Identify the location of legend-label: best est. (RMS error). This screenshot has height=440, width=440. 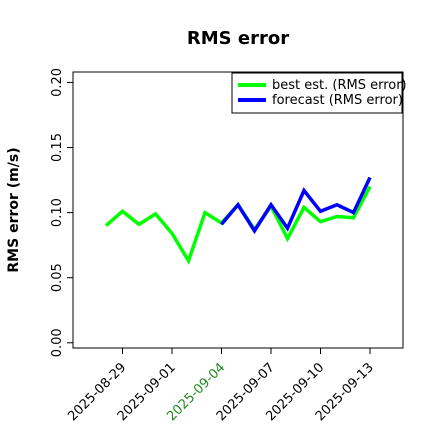
(339, 85).